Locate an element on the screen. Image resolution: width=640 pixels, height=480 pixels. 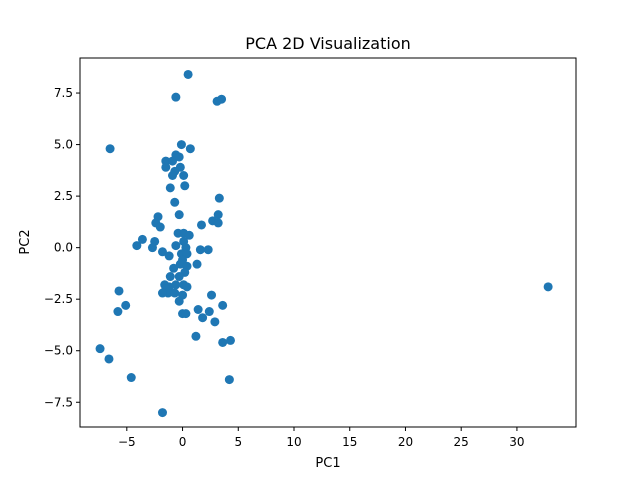
y-tick-label: 5.0 is located at coordinates (63, 145).